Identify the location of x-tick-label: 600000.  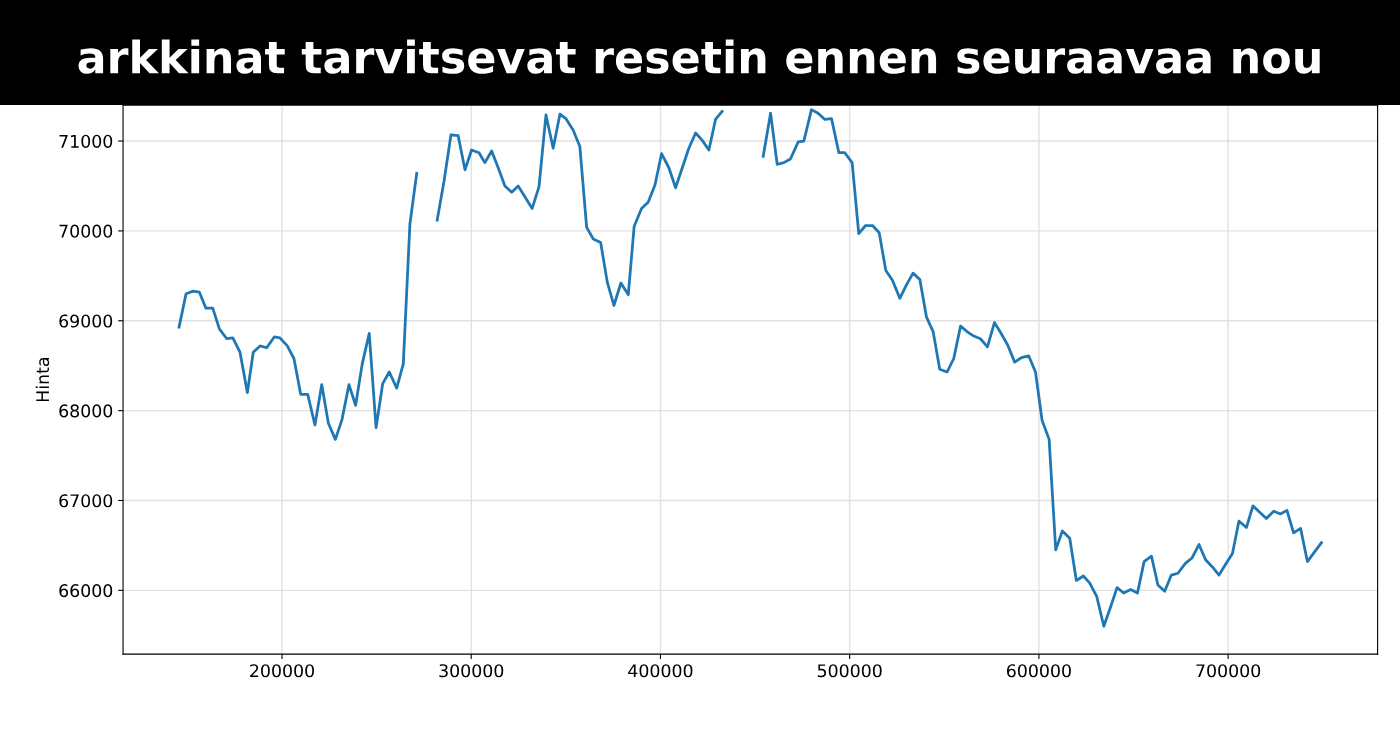
(1038, 671).